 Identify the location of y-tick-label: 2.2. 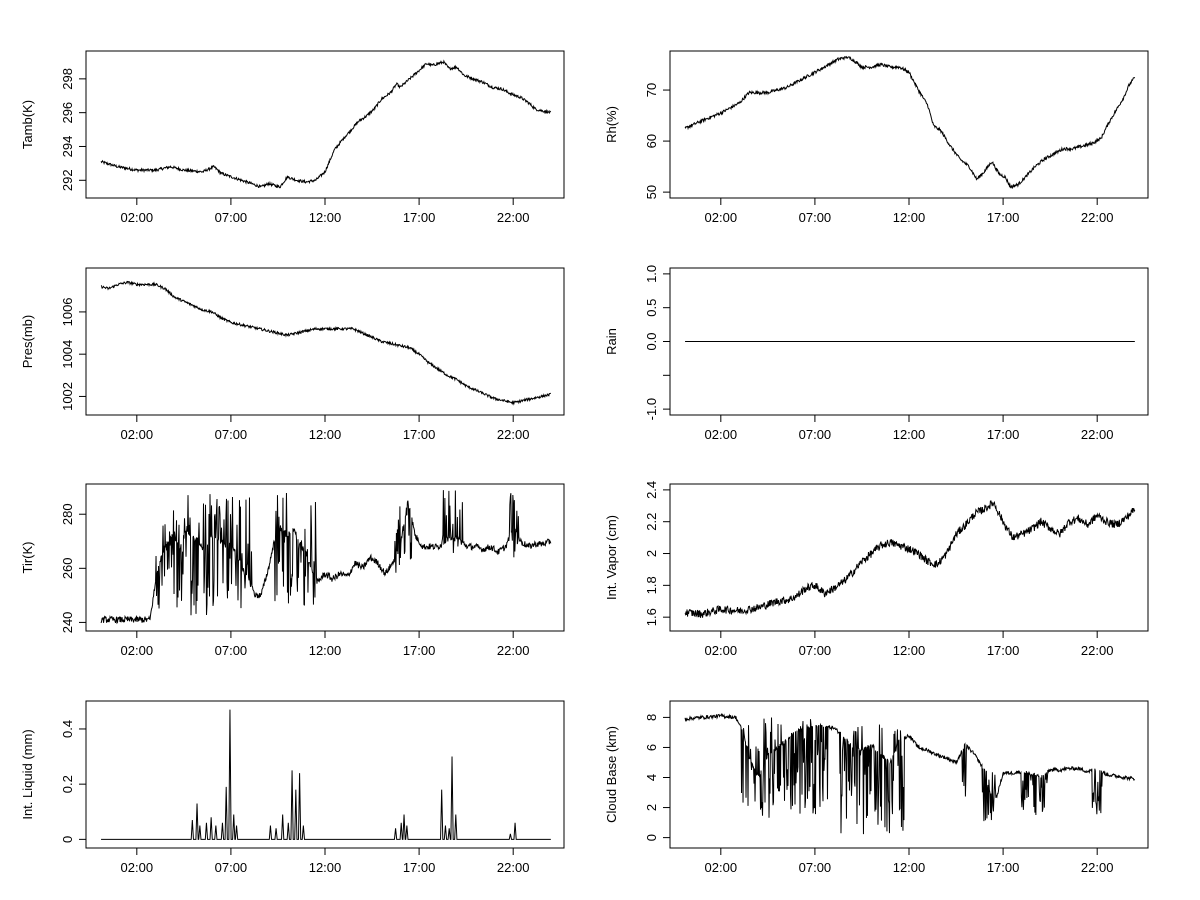
(651, 522).